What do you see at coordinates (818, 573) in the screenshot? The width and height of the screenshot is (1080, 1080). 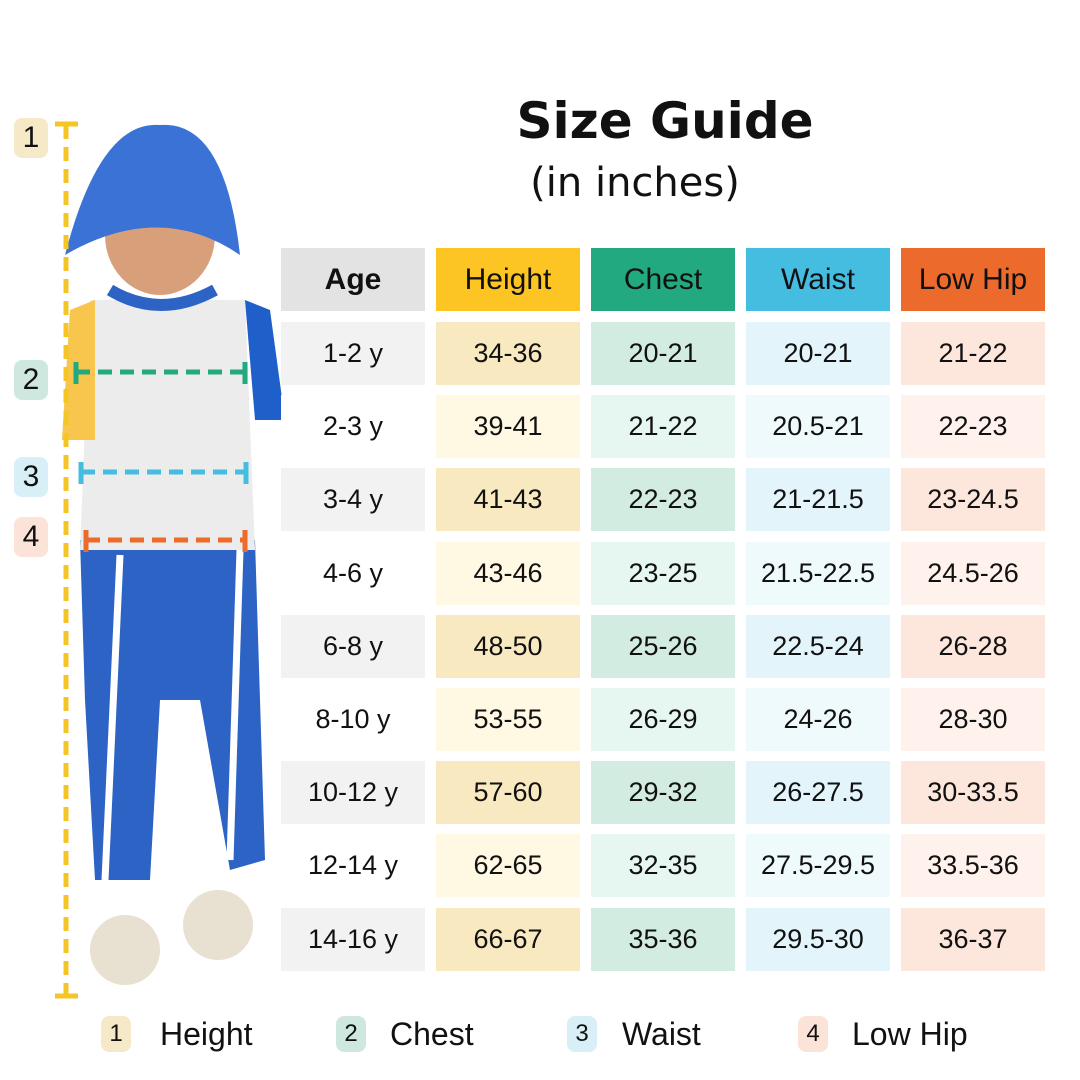 I see `cell-waist: 21.5-22.5` at bounding box center [818, 573].